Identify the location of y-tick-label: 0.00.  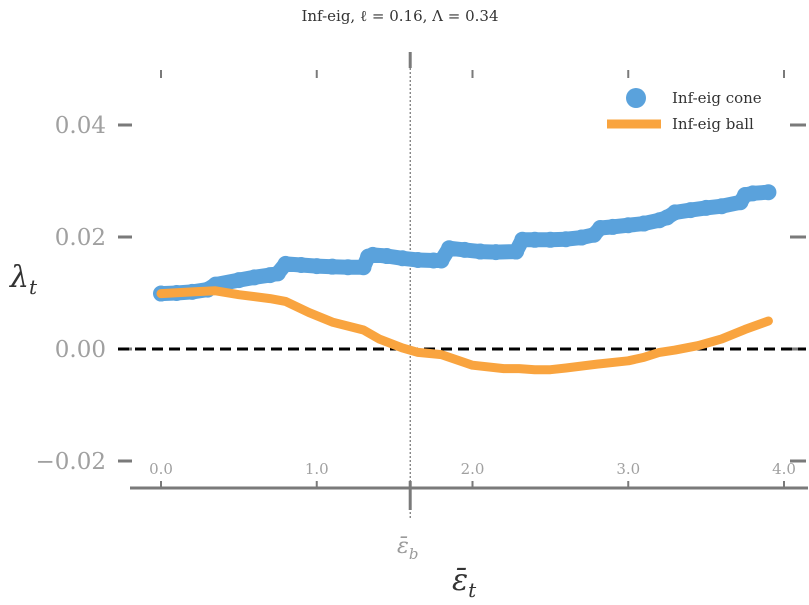
(80, 350).